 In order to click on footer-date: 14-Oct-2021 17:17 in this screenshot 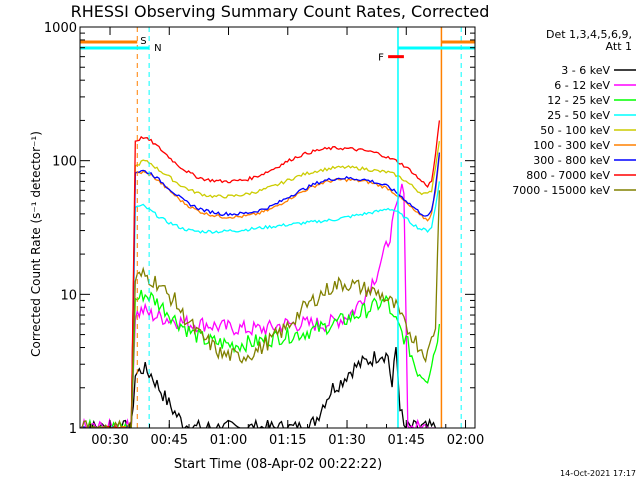, I will do `click(598, 473)`.